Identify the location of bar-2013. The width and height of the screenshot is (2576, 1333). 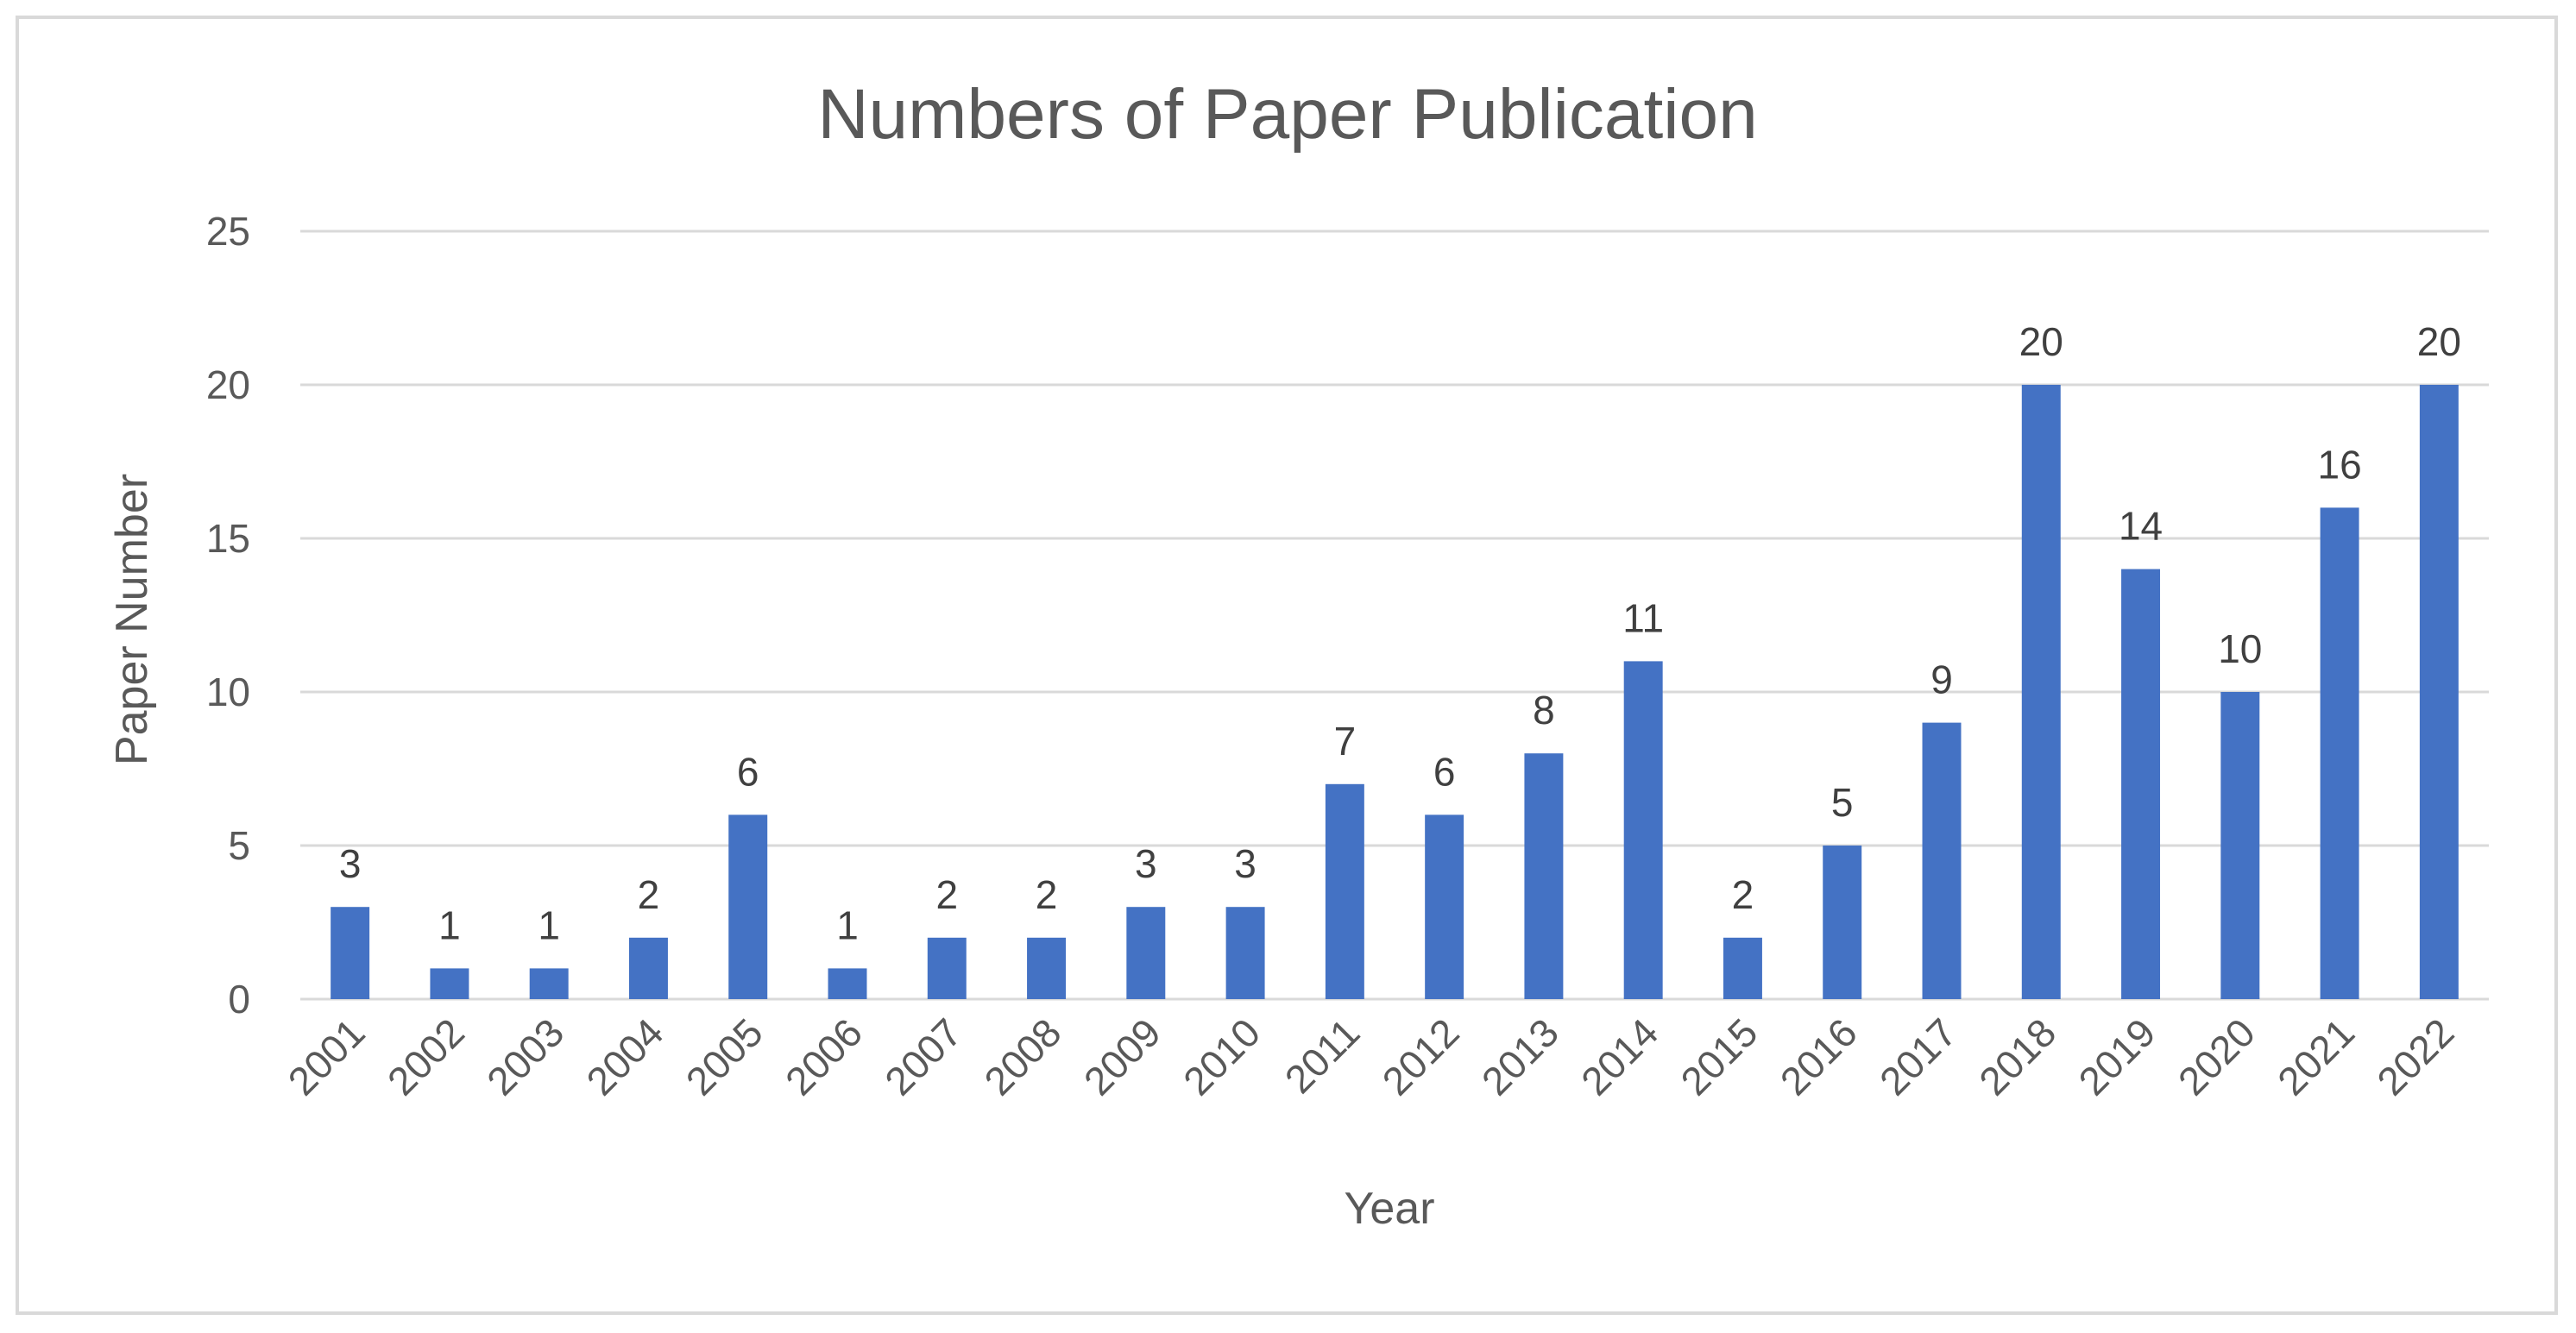
(1544, 876).